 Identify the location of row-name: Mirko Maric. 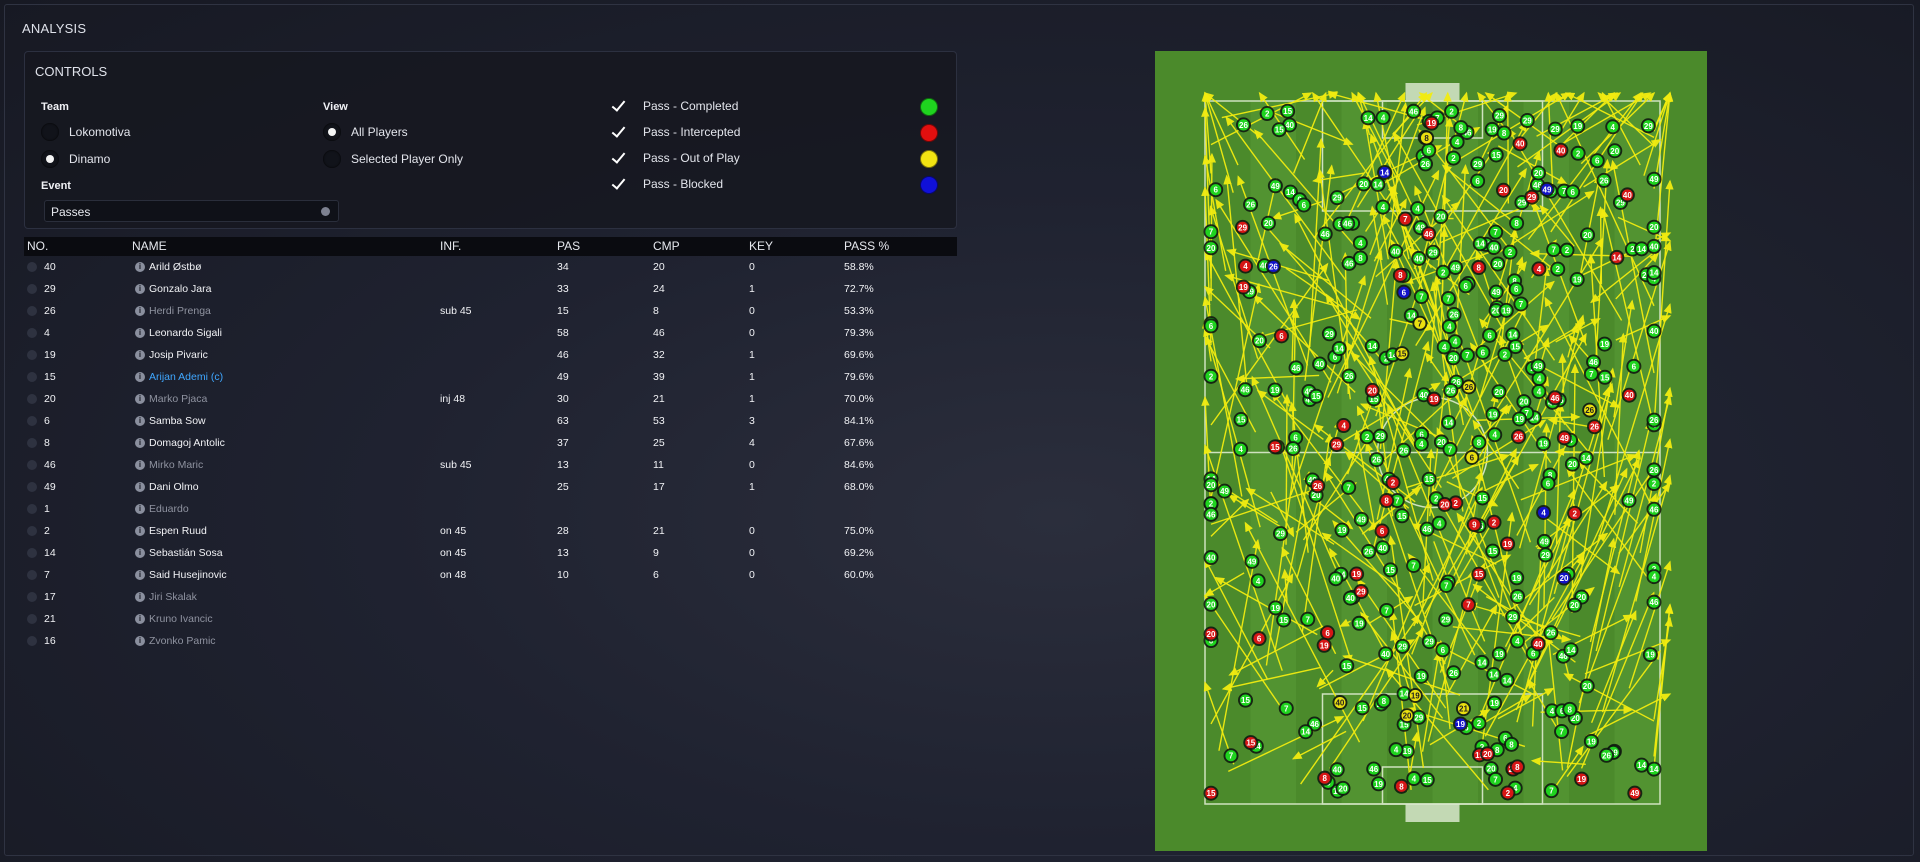
(176, 465).